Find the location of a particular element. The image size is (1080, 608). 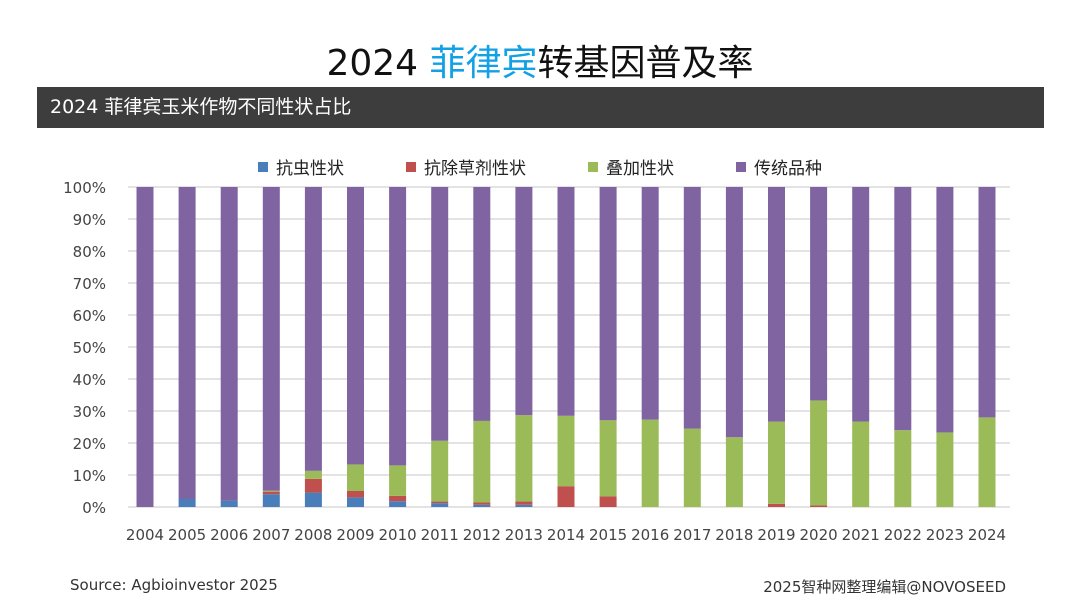

source-note: Source: Agbioinvestor 2025 is located at coordinates (174, 585).